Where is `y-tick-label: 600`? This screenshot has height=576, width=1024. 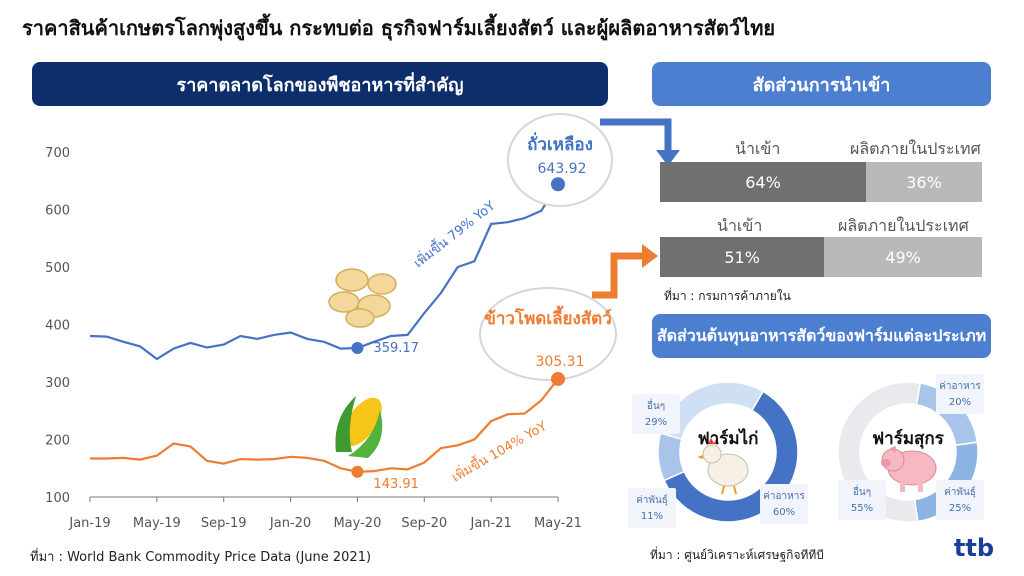 y-tick-label: 600 is located at coordinates (57, 211).